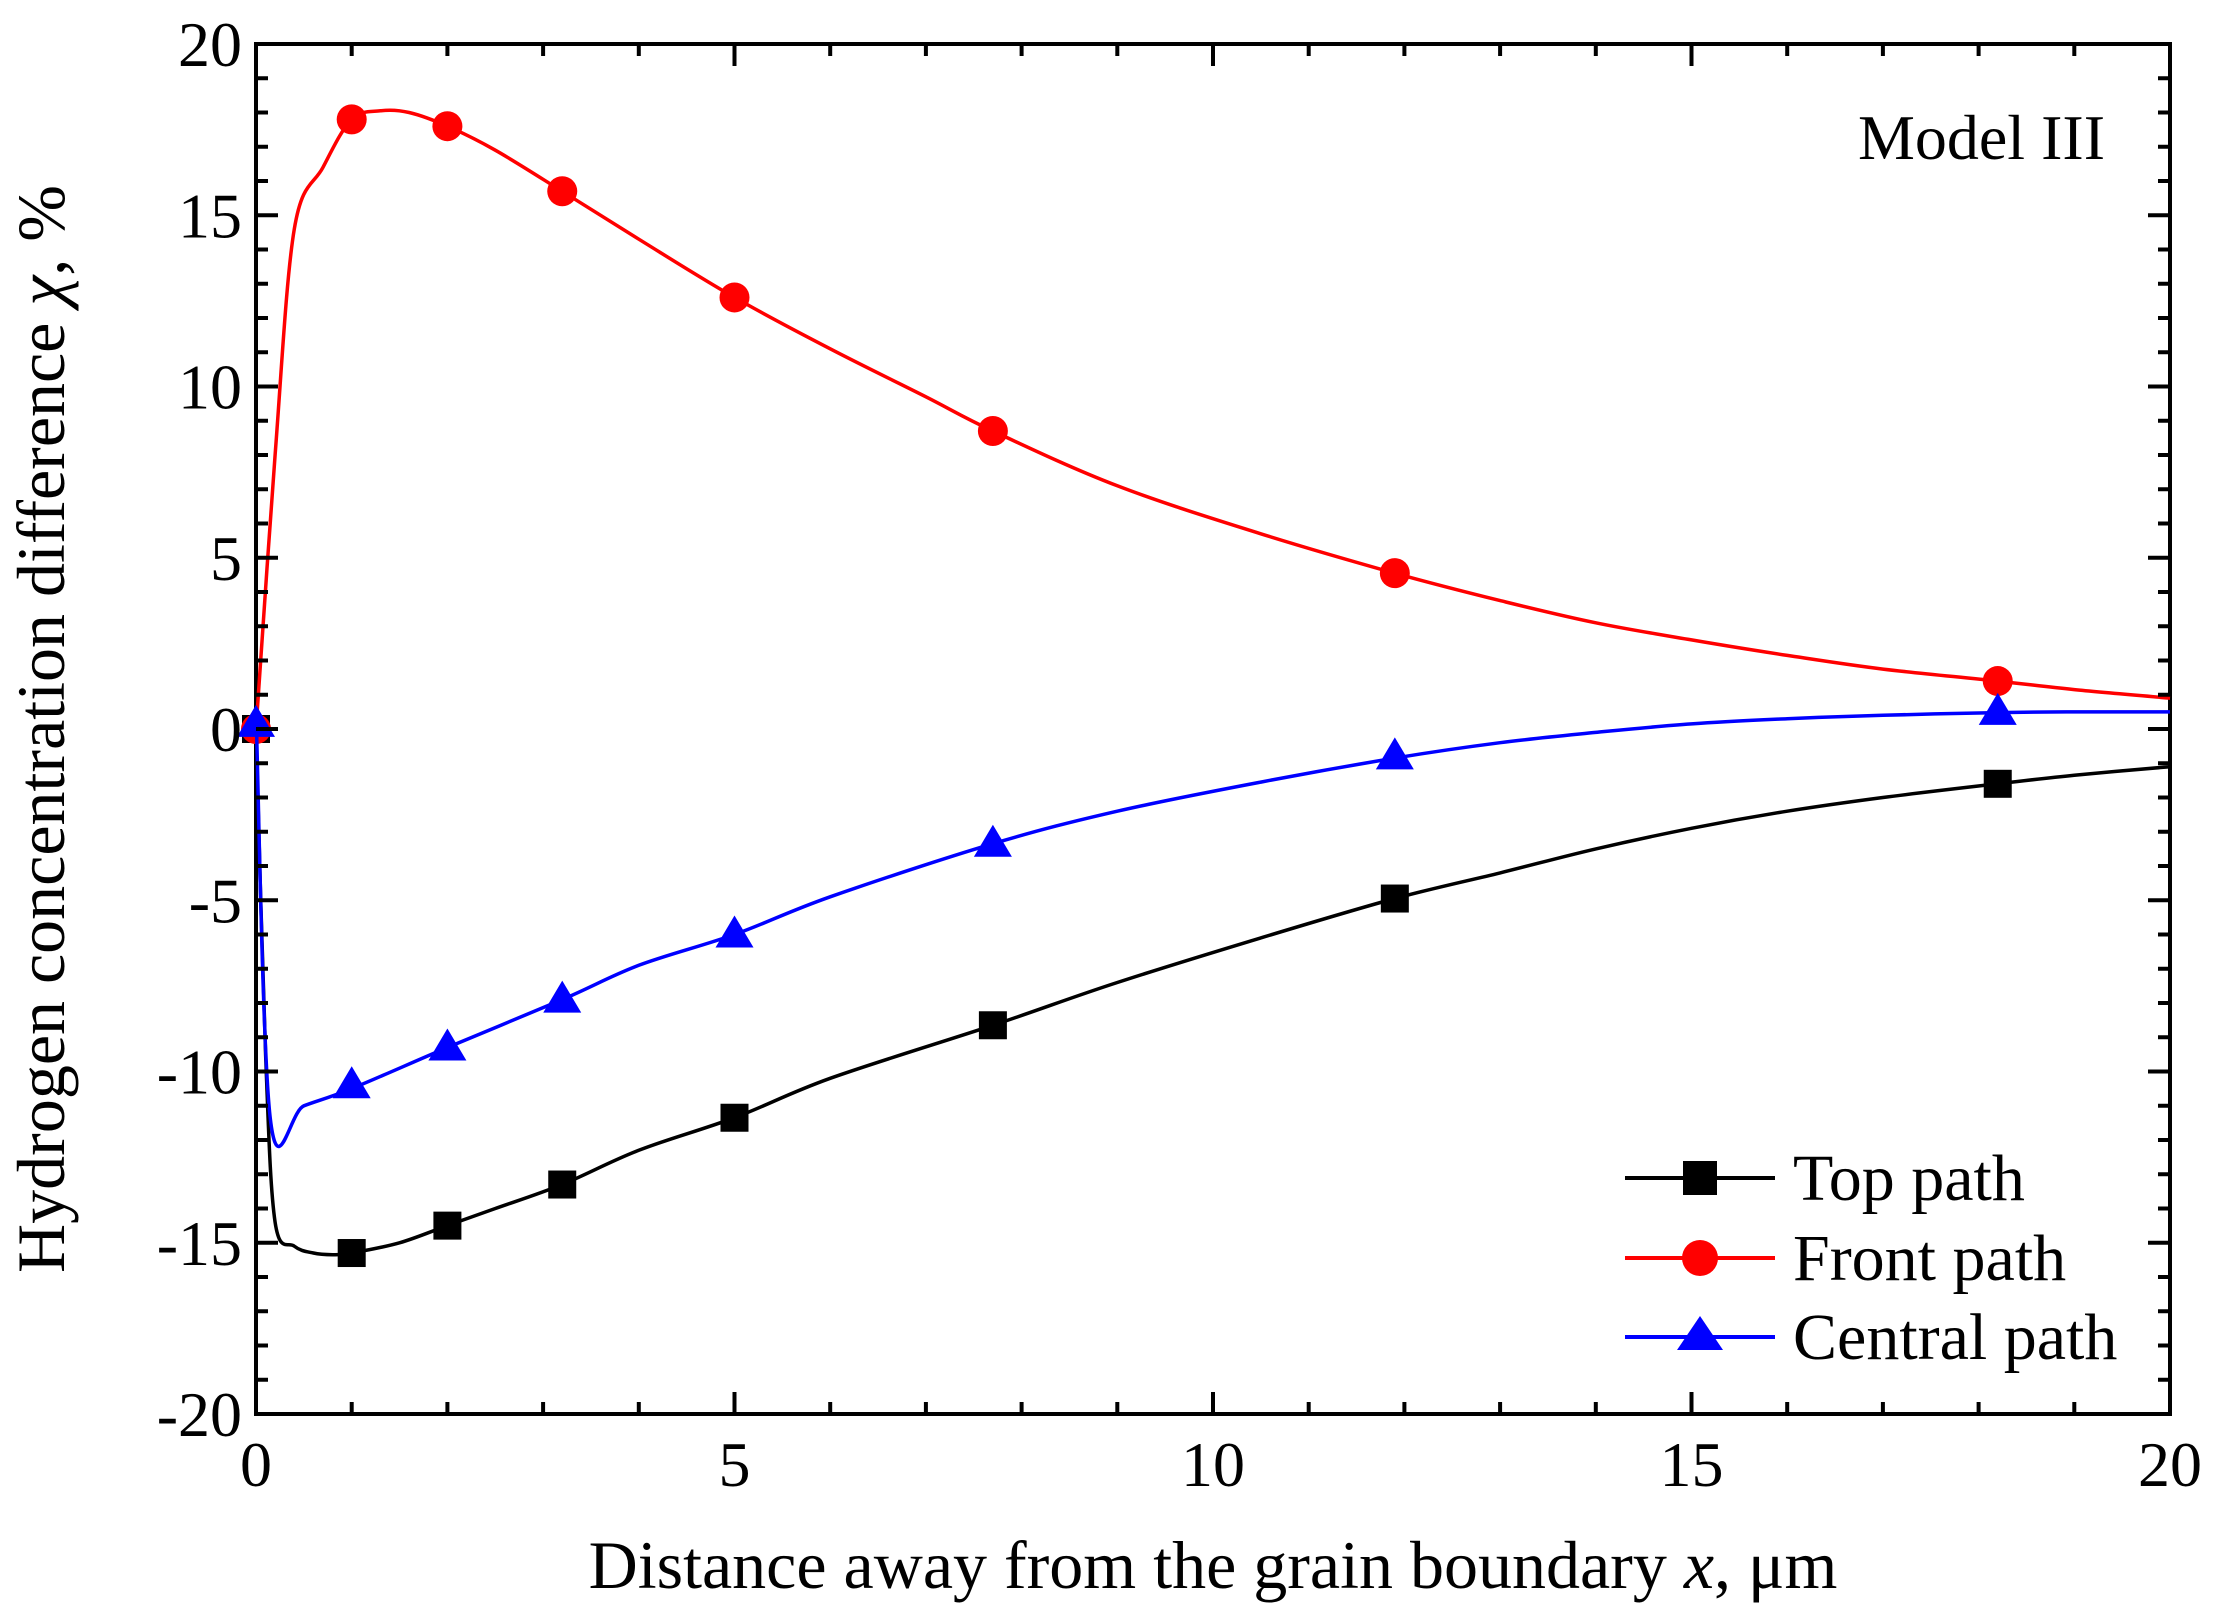  I want to click on x-axis-title-text: Distance away from the grain boundary, so click(1136, 1565).